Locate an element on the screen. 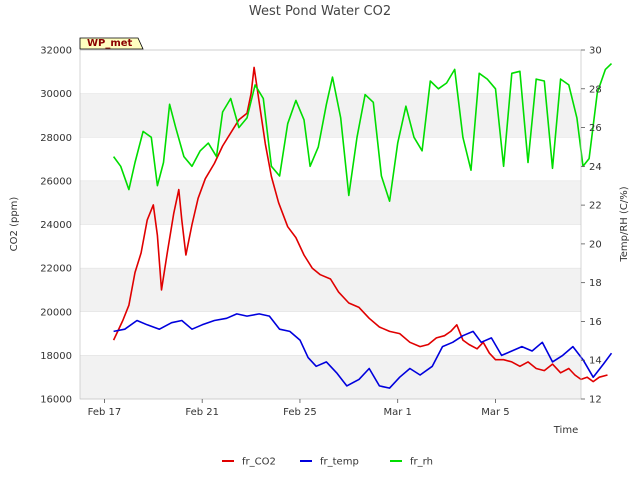 This screenshot has height=480, width=640. station-badge: WP_met is located at coordinates (111, 43).